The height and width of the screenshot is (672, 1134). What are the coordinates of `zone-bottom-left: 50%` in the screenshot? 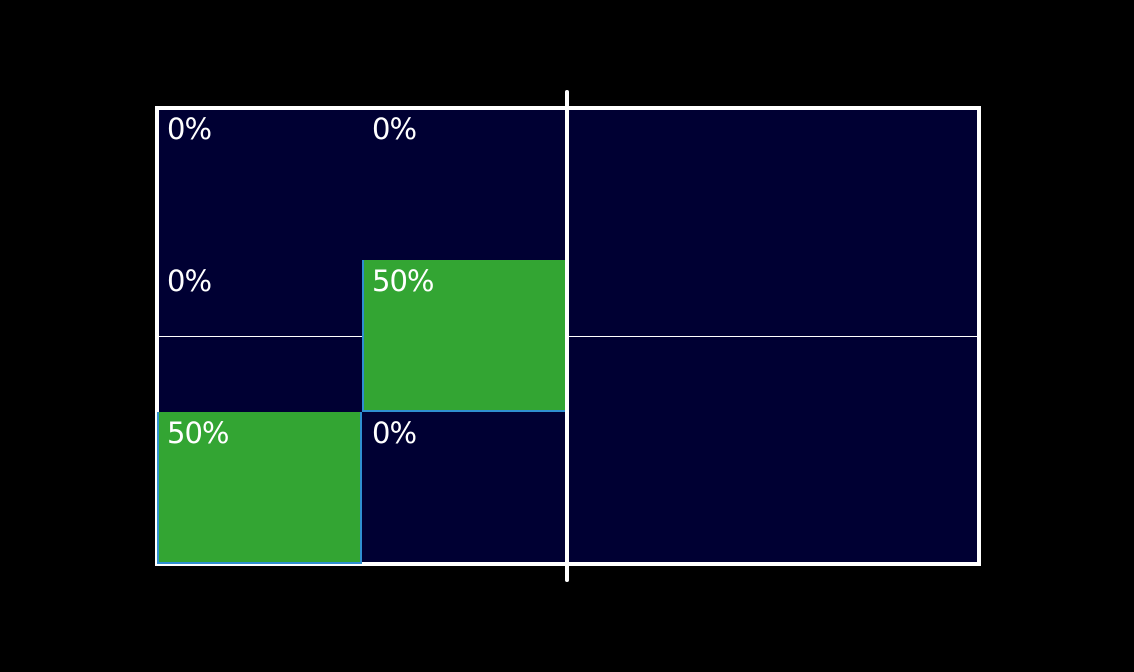 It's located at (259, 488).